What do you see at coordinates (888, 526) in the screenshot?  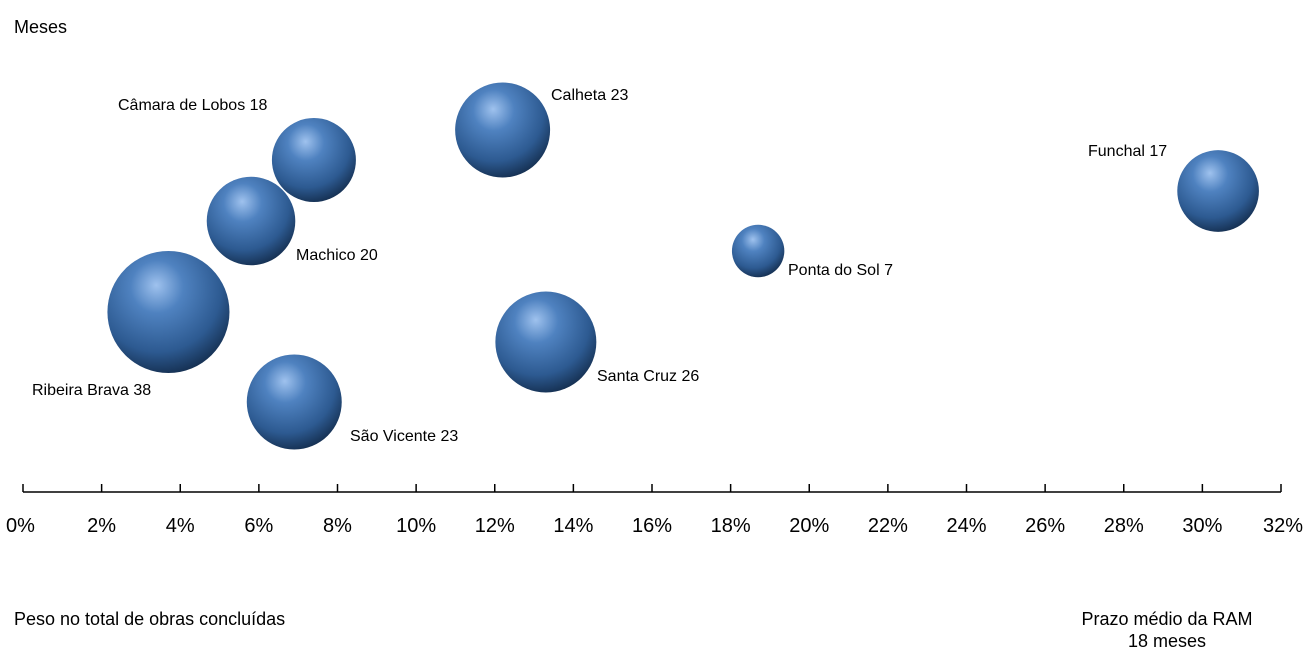 I see `x-tick-label-22: 22%` at bounding box center [888, 526].